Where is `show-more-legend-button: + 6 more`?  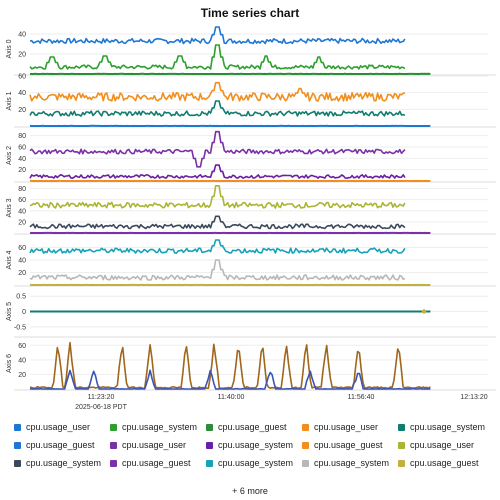 show-more-legend-button: + 6 more is located at coordinates (250, 491).